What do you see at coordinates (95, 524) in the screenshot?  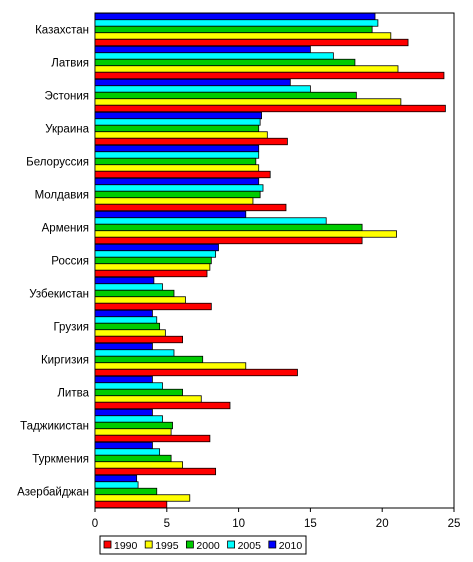 I see `x-tick-label: 0` at bounding box center [95, 524].